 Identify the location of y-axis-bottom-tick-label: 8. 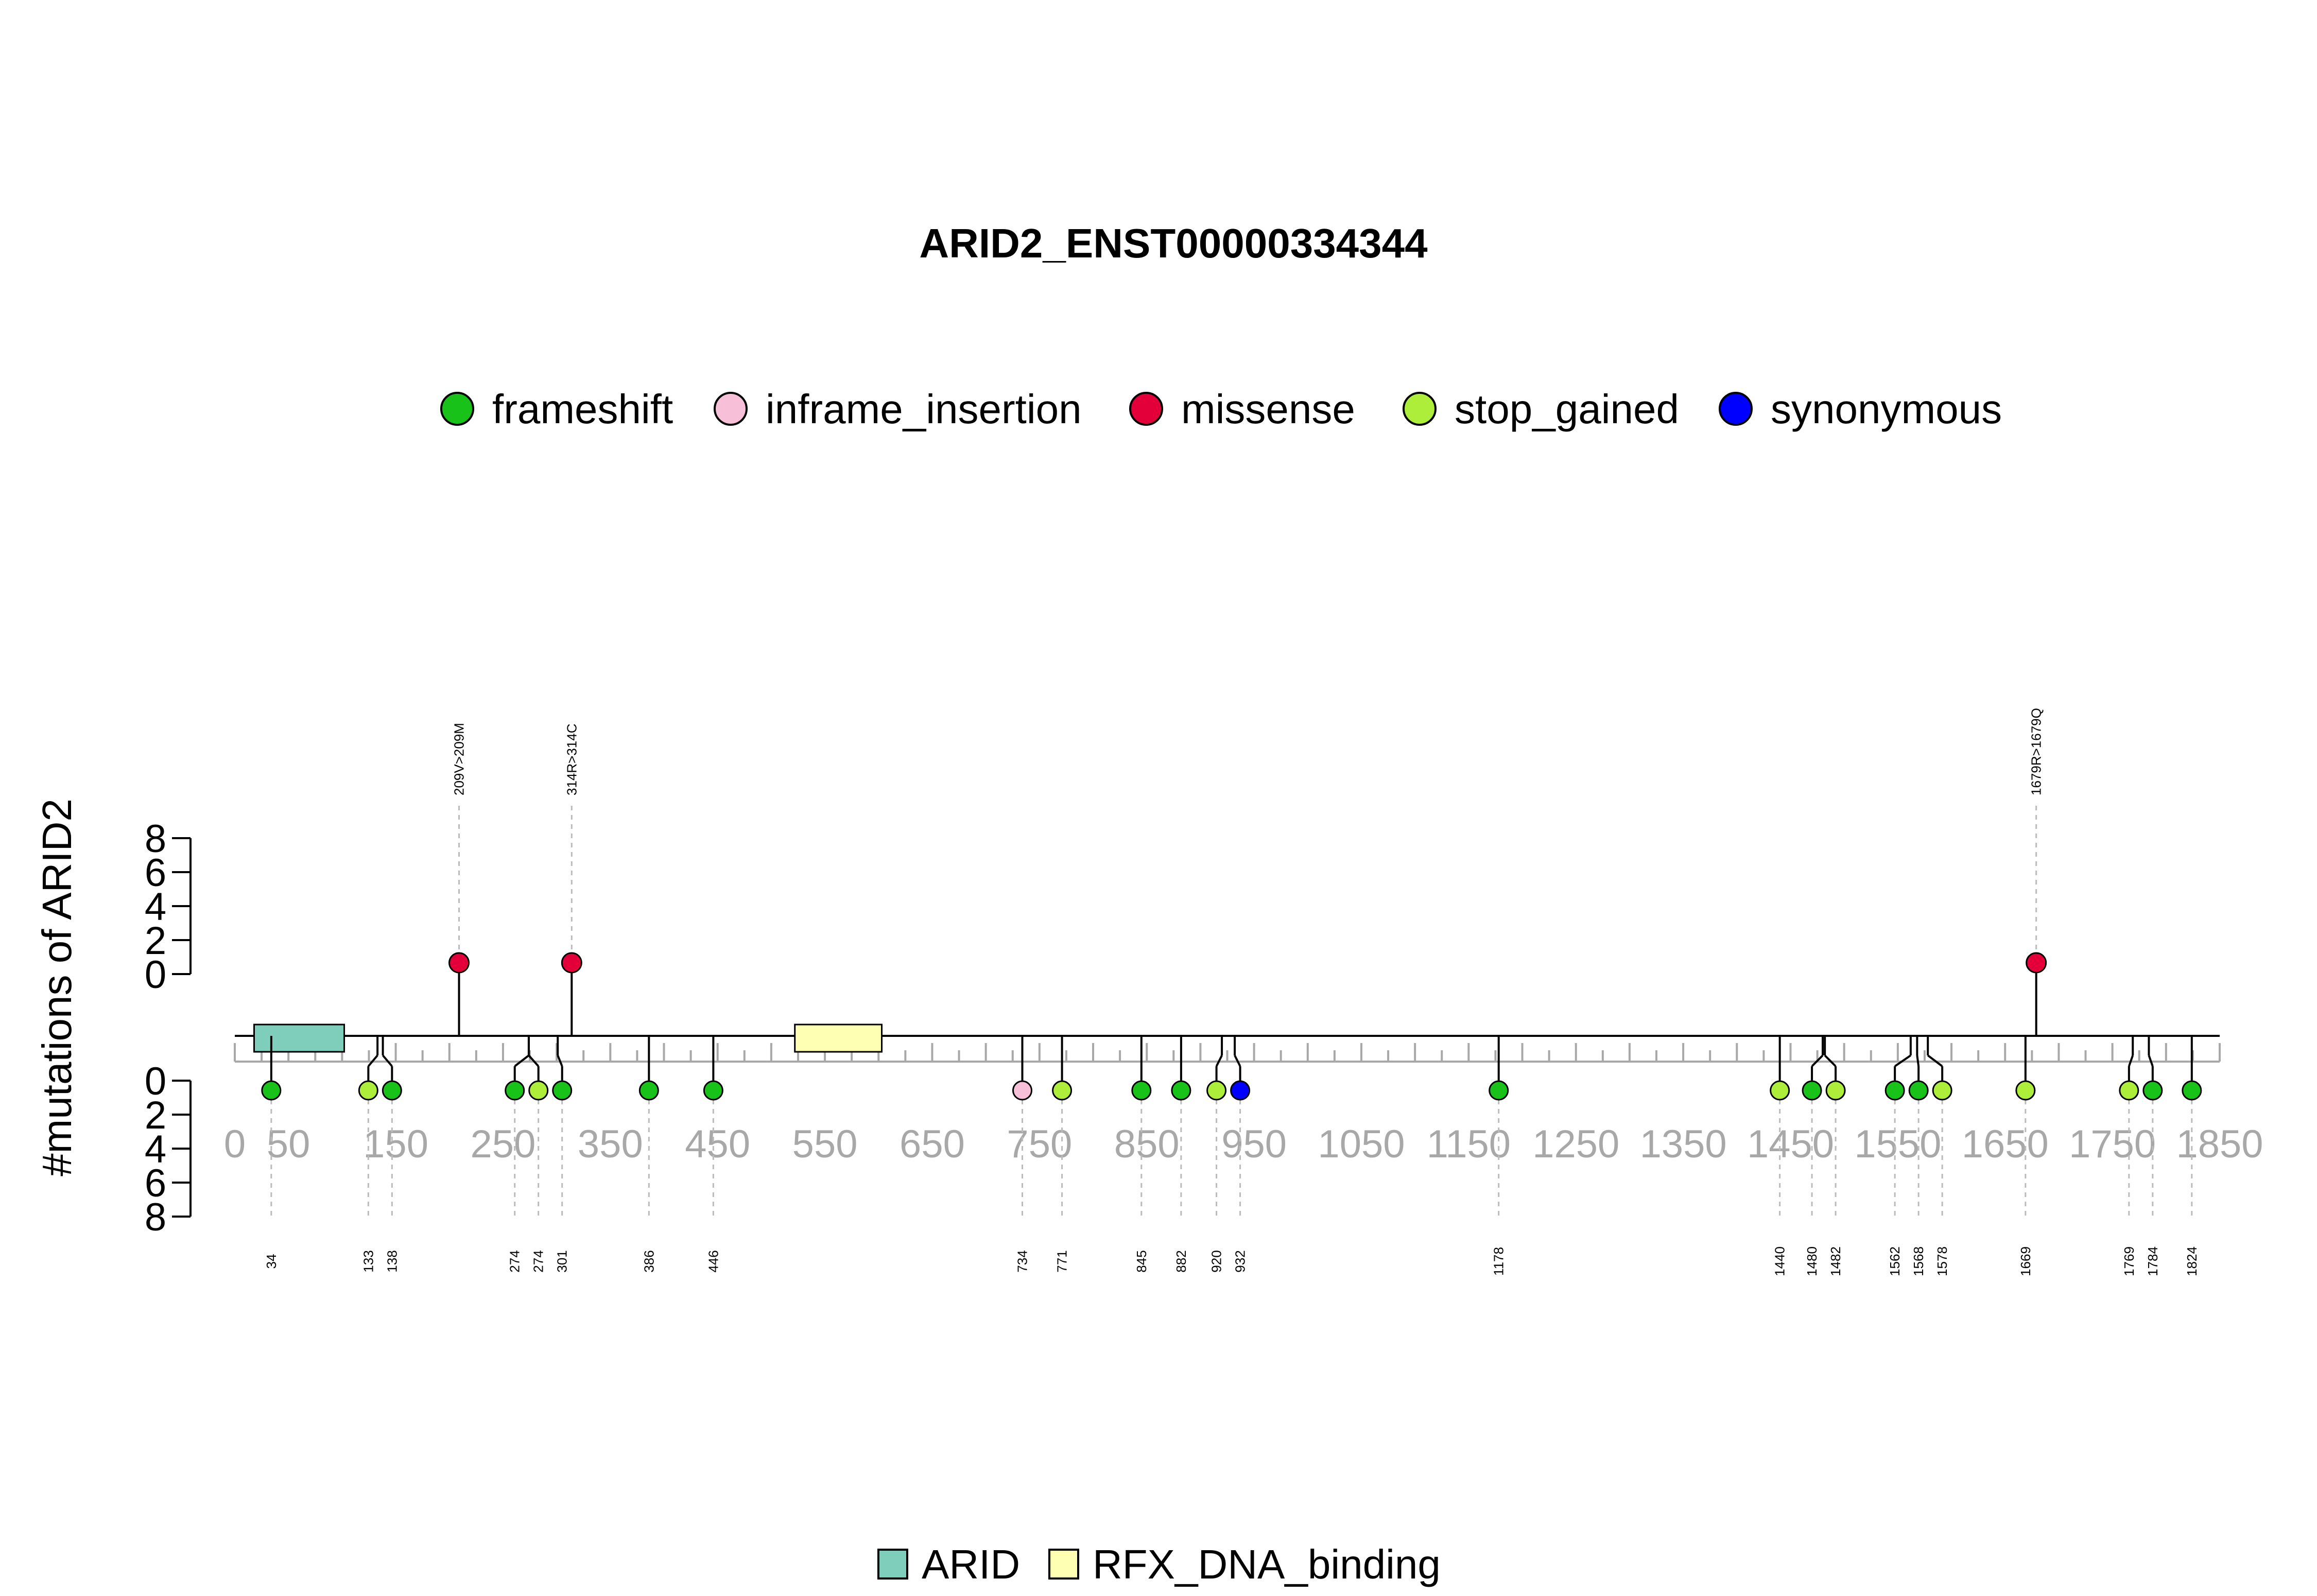
(155, 1217).